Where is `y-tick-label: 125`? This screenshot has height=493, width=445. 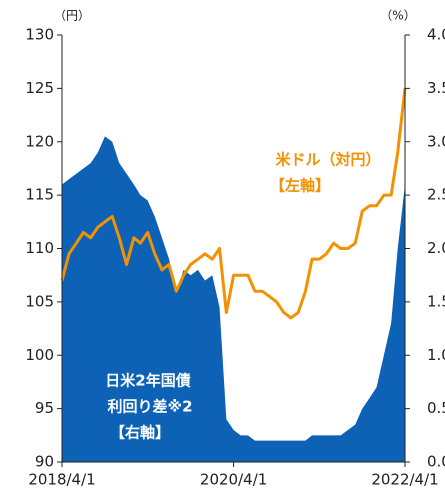 y-tick-label: 125 is located at coordinates (39, 88).